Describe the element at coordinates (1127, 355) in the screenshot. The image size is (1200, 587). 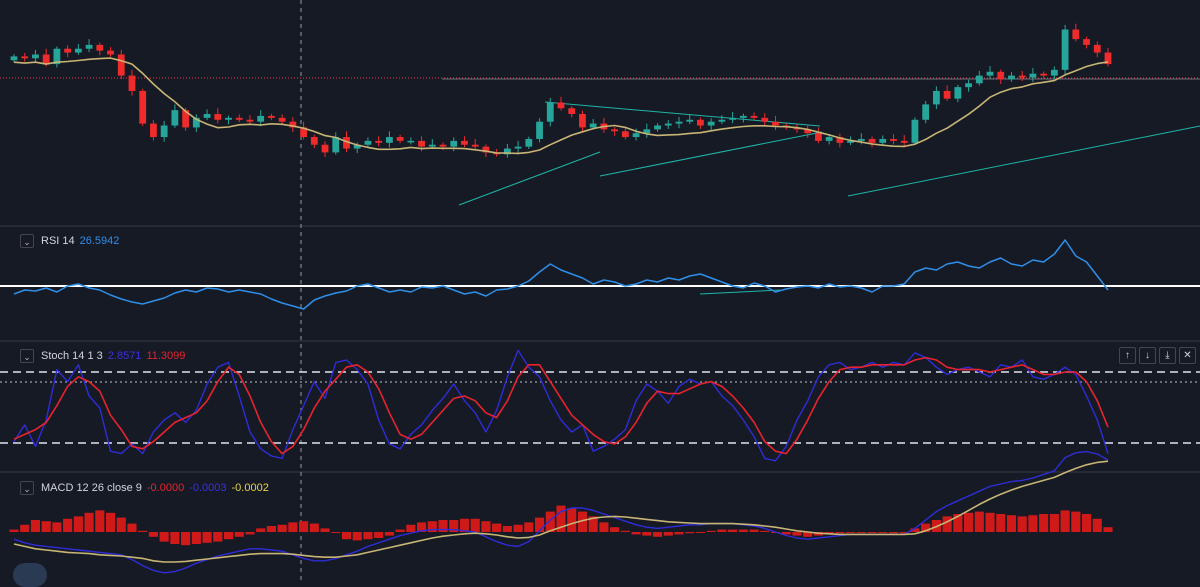
I see `move-pane-up-icon: ↑` at that location.